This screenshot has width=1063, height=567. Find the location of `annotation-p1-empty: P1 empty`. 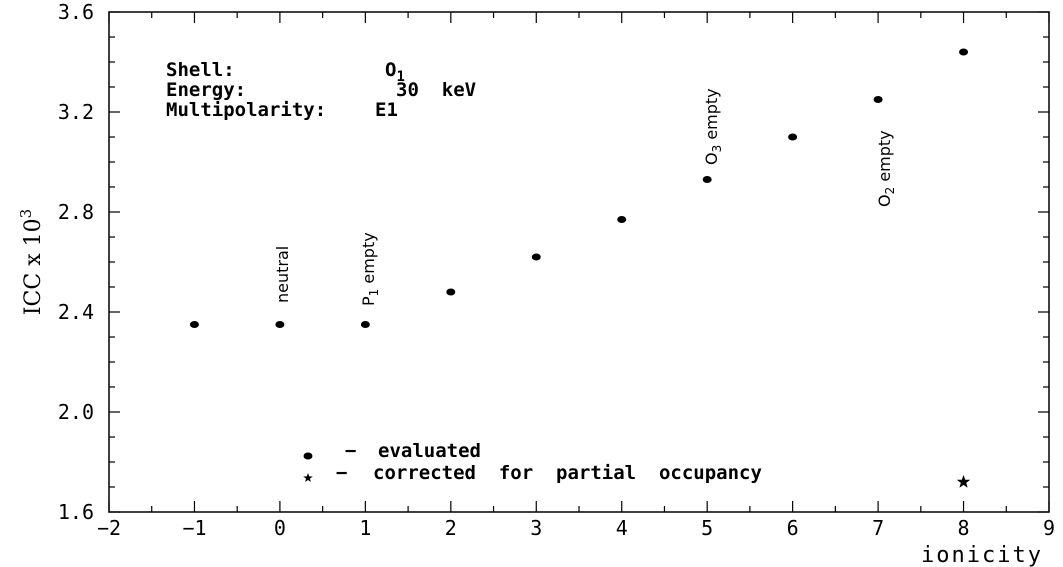

annotation-p1-empty: P1 empty is located at coordinates (370, 269).